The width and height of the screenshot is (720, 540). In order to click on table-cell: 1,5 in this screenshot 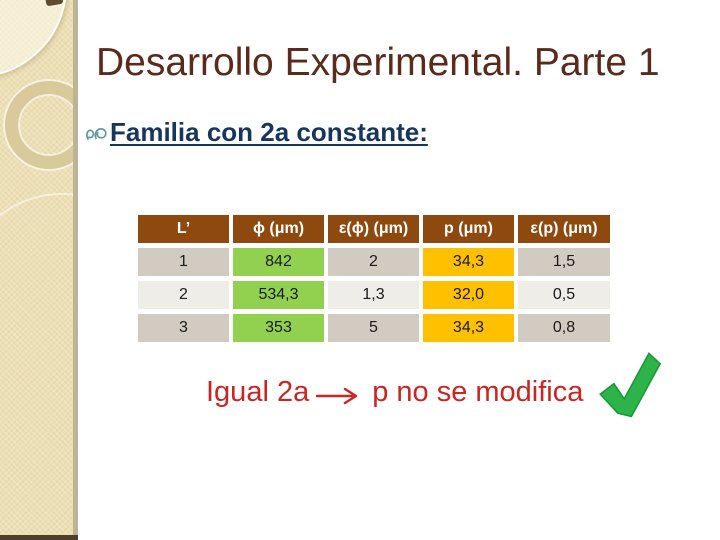, I will do `click(564, 262)`.